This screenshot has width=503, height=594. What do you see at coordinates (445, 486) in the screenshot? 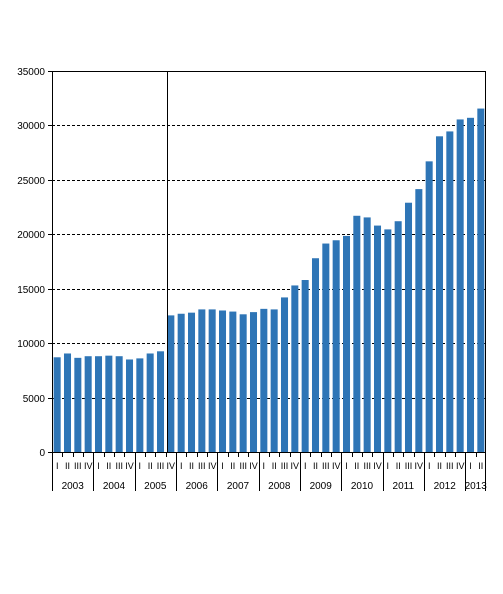
I see `year-label: 2012` at bounding box center [445, 486].